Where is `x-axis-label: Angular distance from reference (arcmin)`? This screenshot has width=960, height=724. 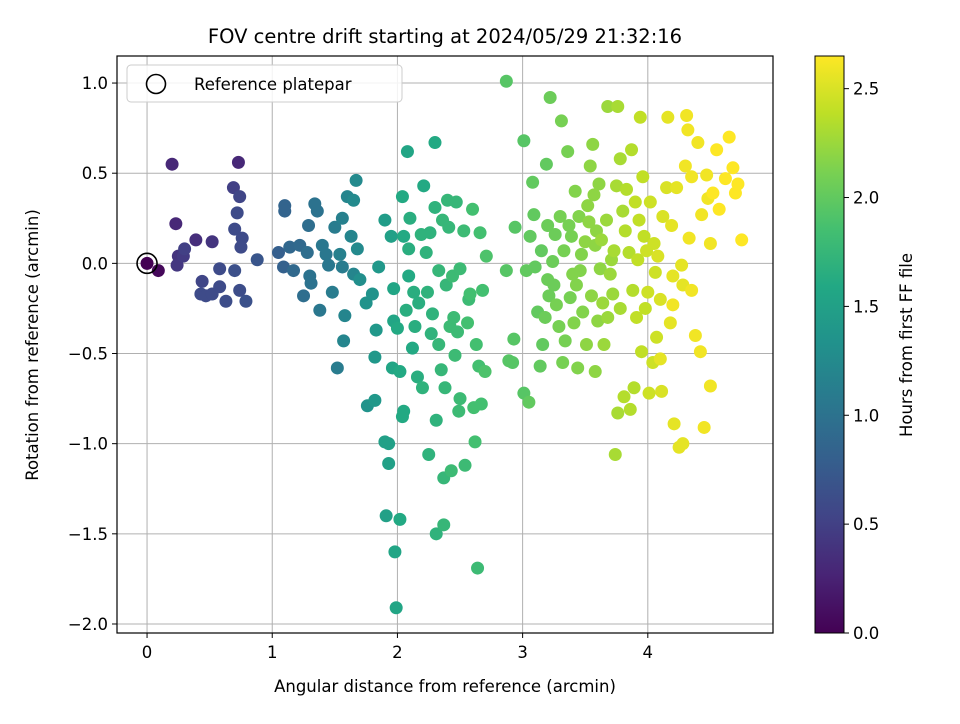
x-axis-label: Angular distance from reference (arcmin) is located at coordinates (445, 686).